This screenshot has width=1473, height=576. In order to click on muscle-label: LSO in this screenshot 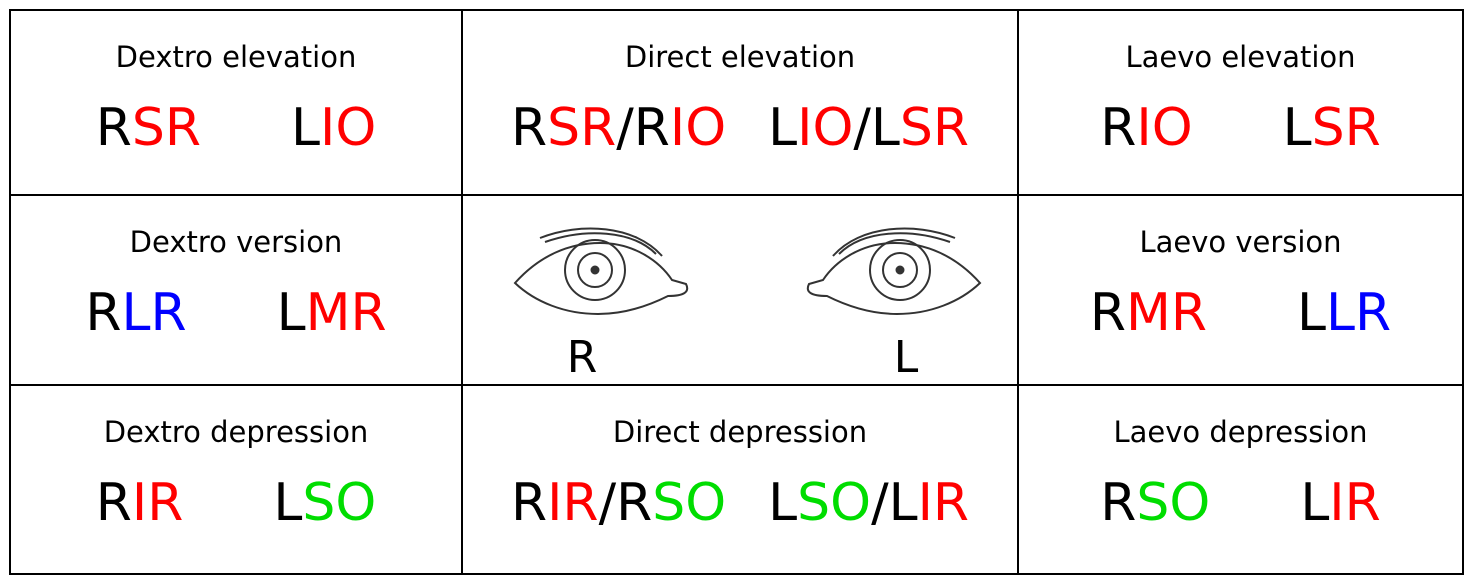, I will do `click(324, 503)`.